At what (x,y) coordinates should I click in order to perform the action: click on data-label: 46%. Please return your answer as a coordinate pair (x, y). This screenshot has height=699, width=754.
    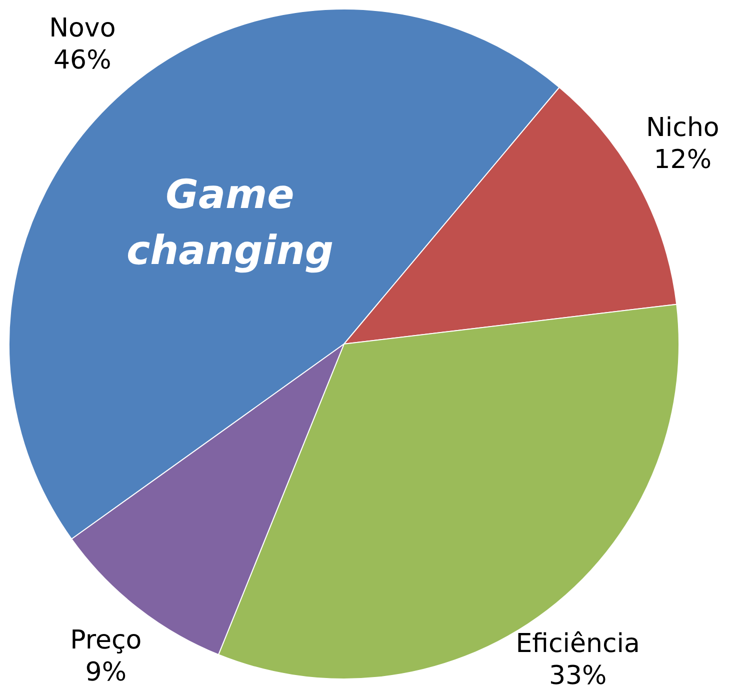
    Looking at the image, I should click on (83, 61).